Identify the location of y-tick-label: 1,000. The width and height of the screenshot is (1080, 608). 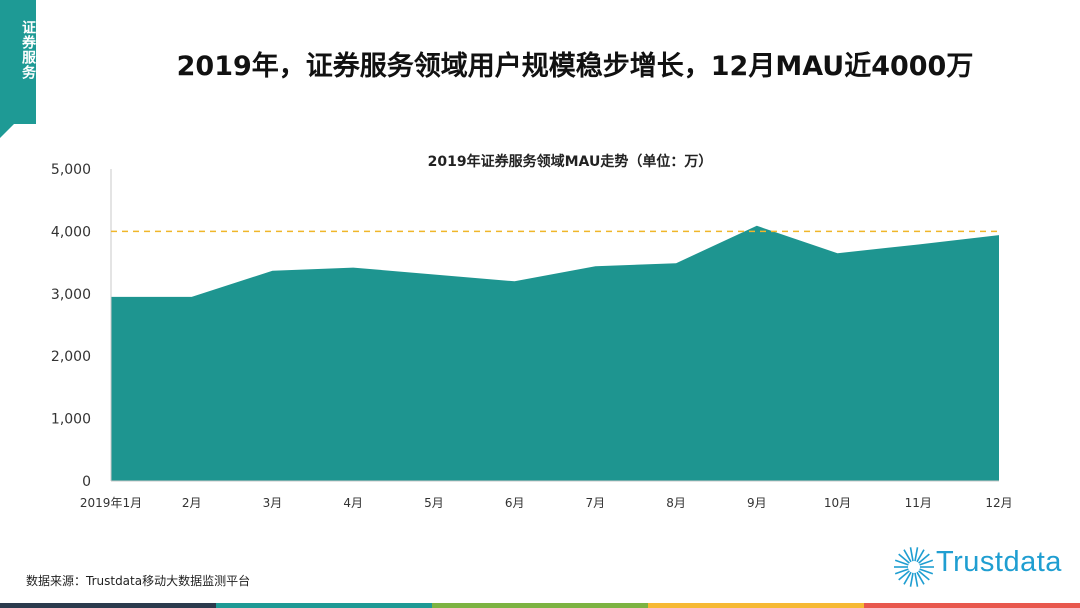
(71, 420).